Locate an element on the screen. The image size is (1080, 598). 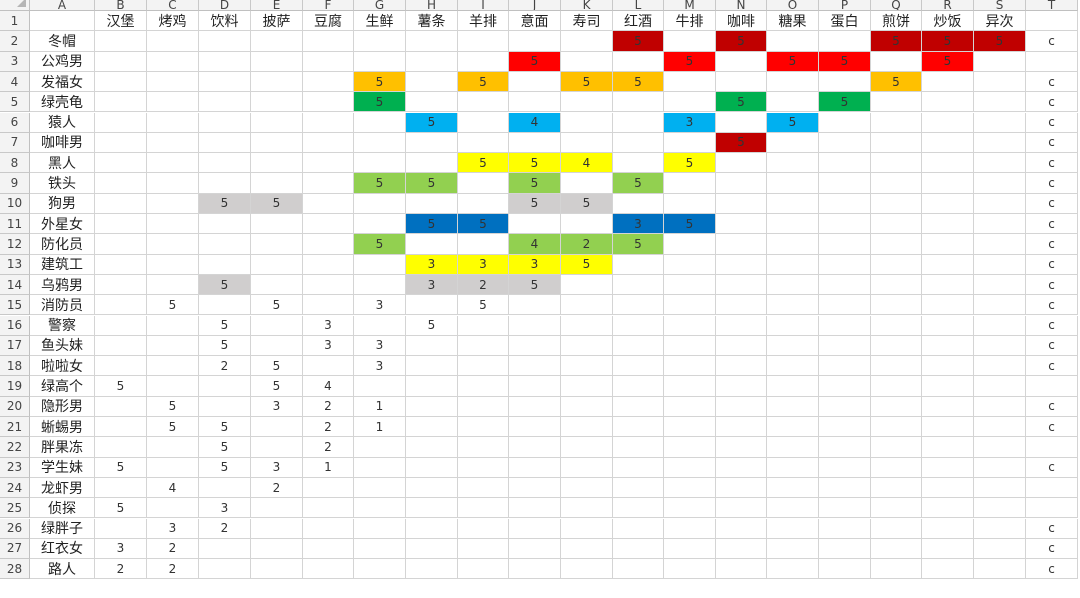
row-header-10: 10 is located at coordinates (15, 203).